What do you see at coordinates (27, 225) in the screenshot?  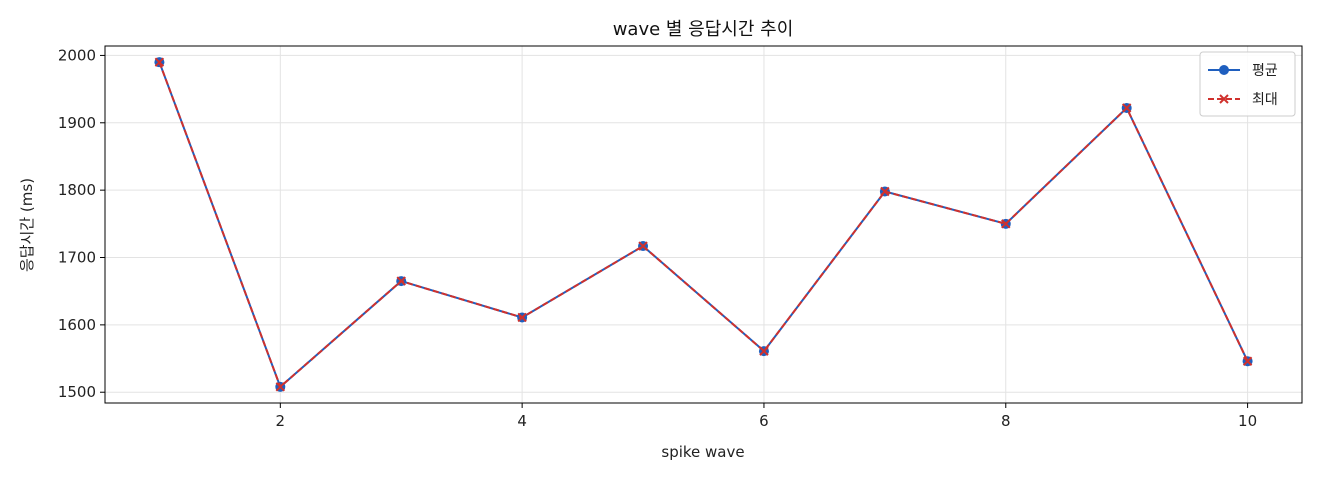 I see `y-axis-label: 응답시간 (ms)` at bounding box center [27, 225].